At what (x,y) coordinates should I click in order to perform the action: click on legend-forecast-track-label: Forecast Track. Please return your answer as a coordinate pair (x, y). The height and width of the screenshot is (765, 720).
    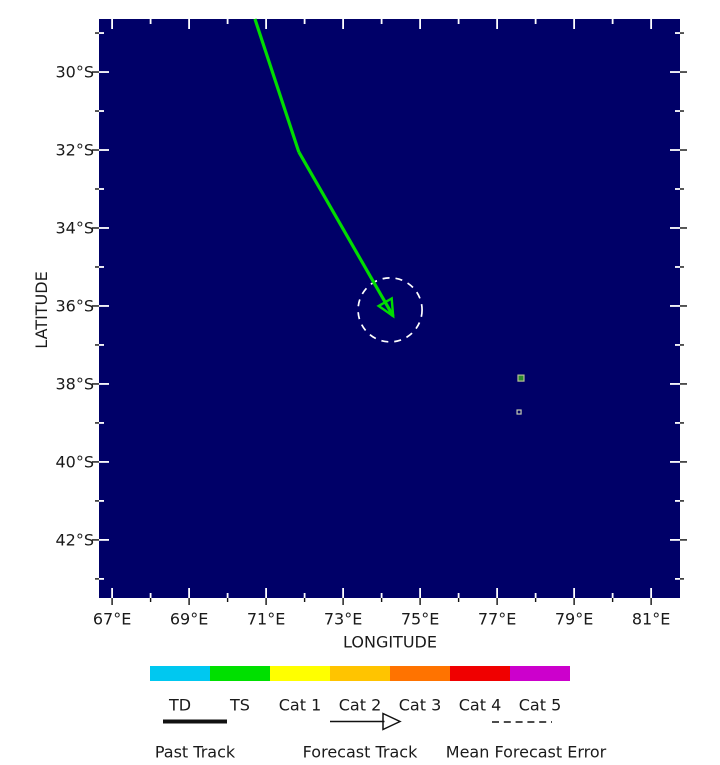
    Looking at the image, I should click on (360, 752).